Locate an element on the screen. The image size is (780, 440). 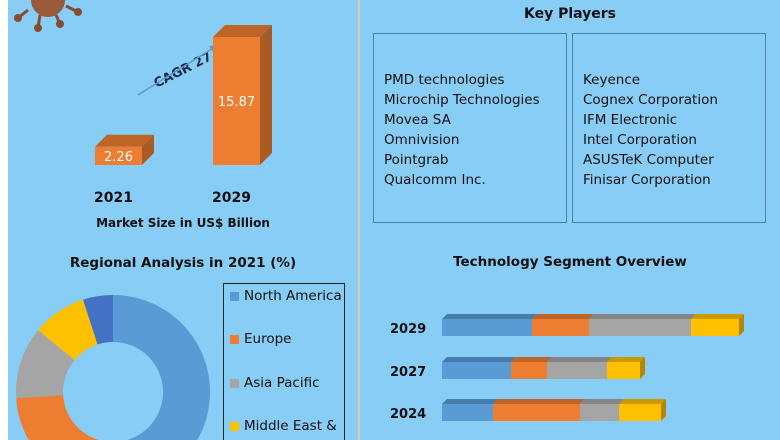
player: Qualcomm Inc. is located at coordinates (435, 180).